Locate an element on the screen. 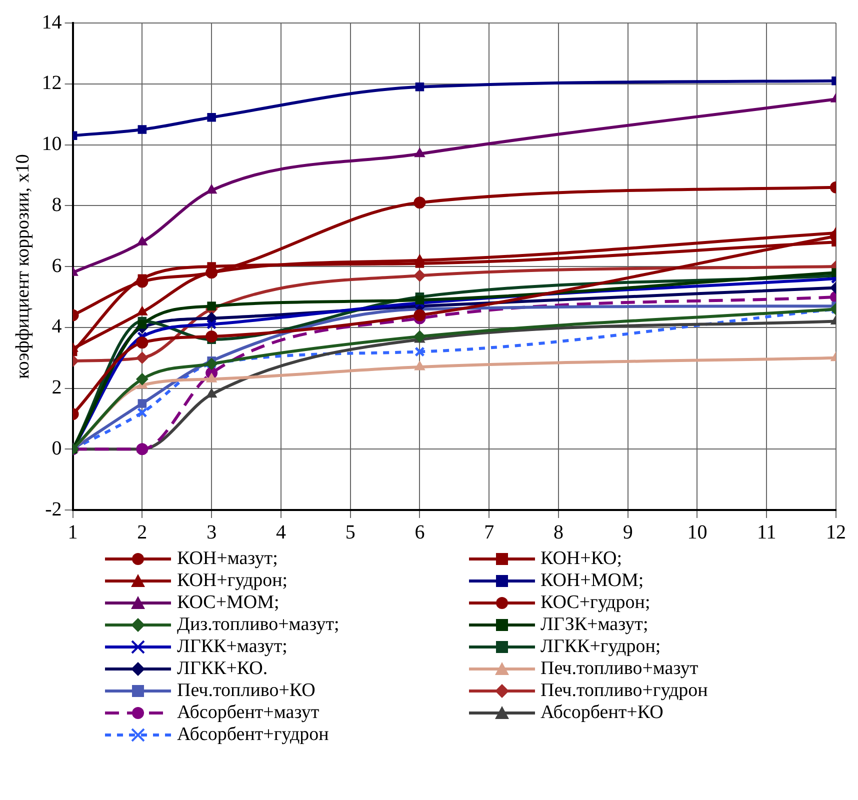  x-tick-label: 5 is located at coordinates (350, 532).